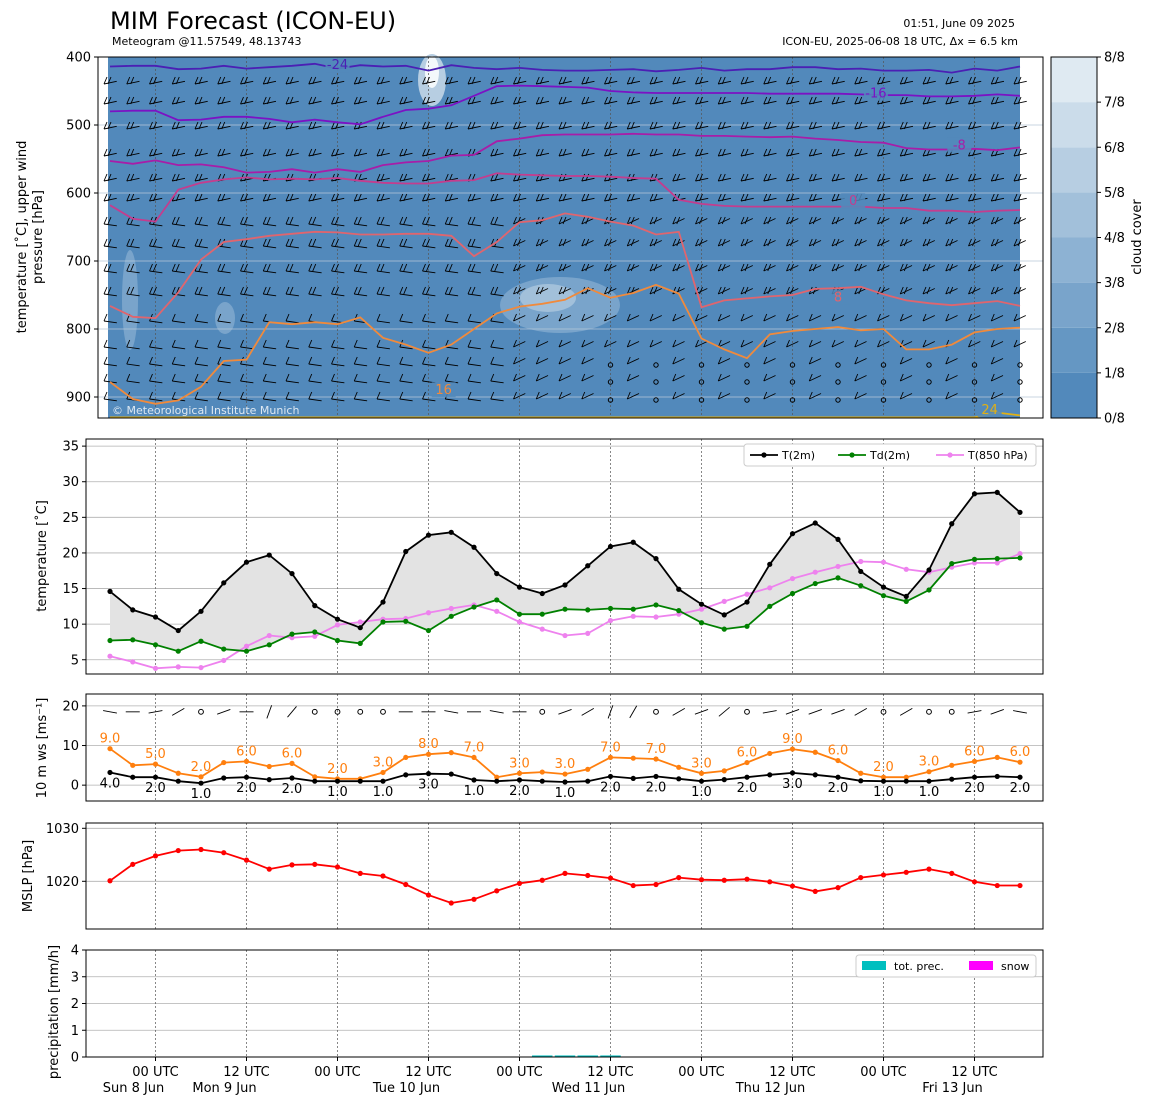  What do you see at coordinates (770, 1088) in the screenshot?
I see `x-tick-date-label: Thu 12 Jun` at bounding box center [770, 1088].